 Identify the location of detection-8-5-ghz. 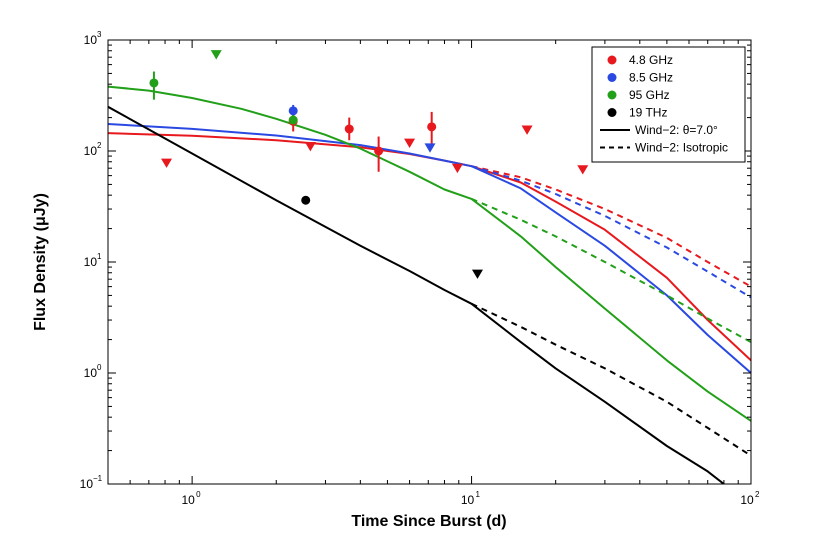
(293, 111).